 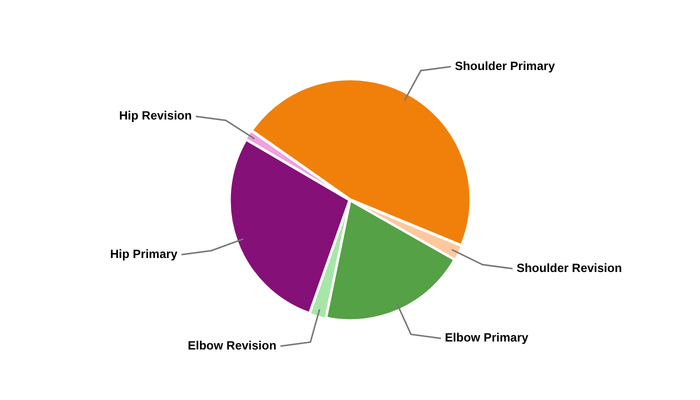 What do you see at coordinates (155, 115) in the screenshot?
I see `slice-label: Hip Revision` at bounding box center [155, 115].